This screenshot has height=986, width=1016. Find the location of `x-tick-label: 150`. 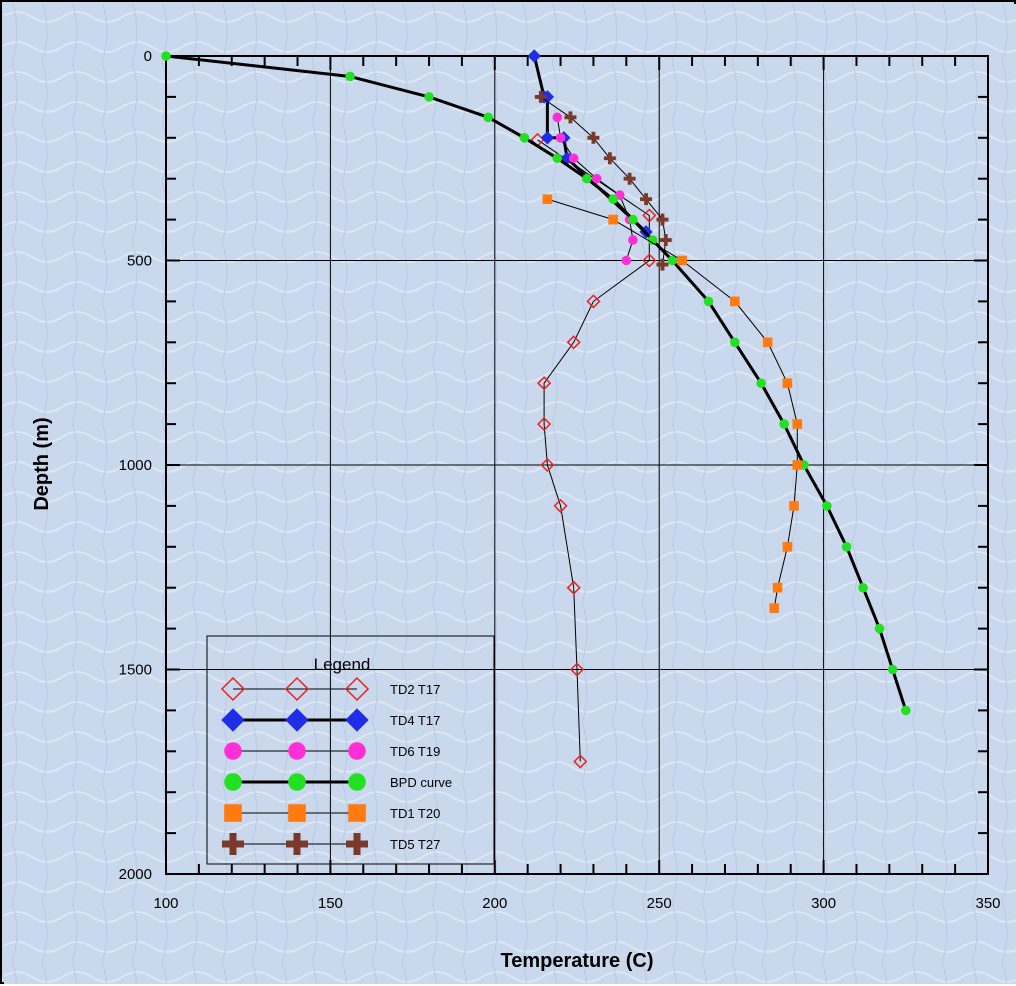

x-tick-label: 150 is located at coordinates (330, 903).